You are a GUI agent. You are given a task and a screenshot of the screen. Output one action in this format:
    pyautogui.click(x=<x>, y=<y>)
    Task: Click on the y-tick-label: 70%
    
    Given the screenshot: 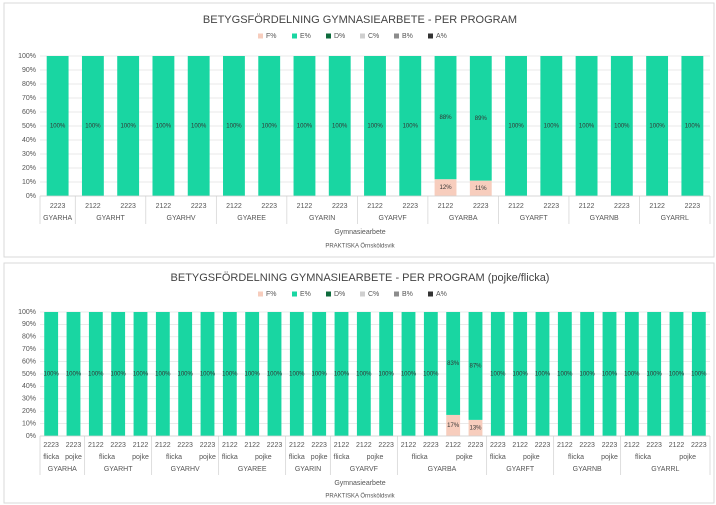 What is the action you would take?
    pyautogui.click(x=29, y=349)
    